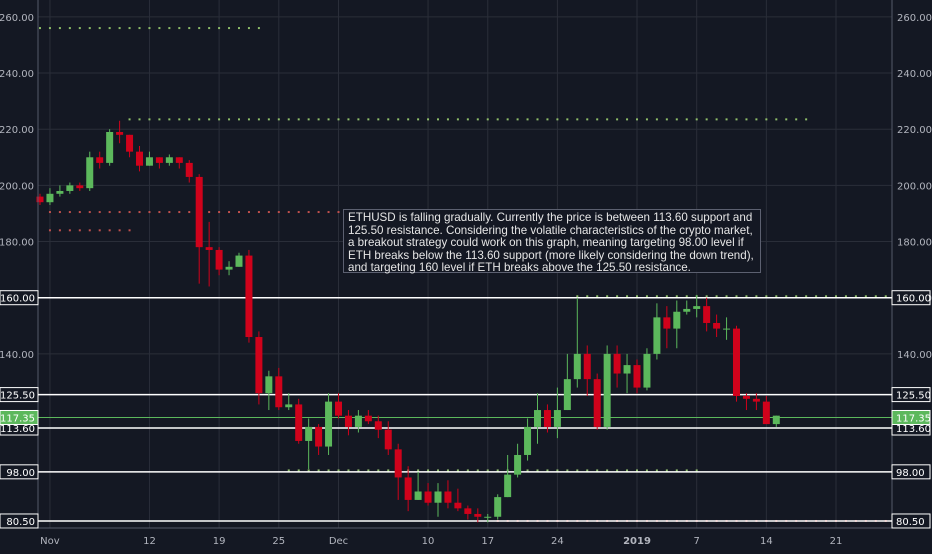  What do you see at coordinates (557, 541) in the screenshot?
I see `x-tick-label: 24` at bounding box center [557, 541].